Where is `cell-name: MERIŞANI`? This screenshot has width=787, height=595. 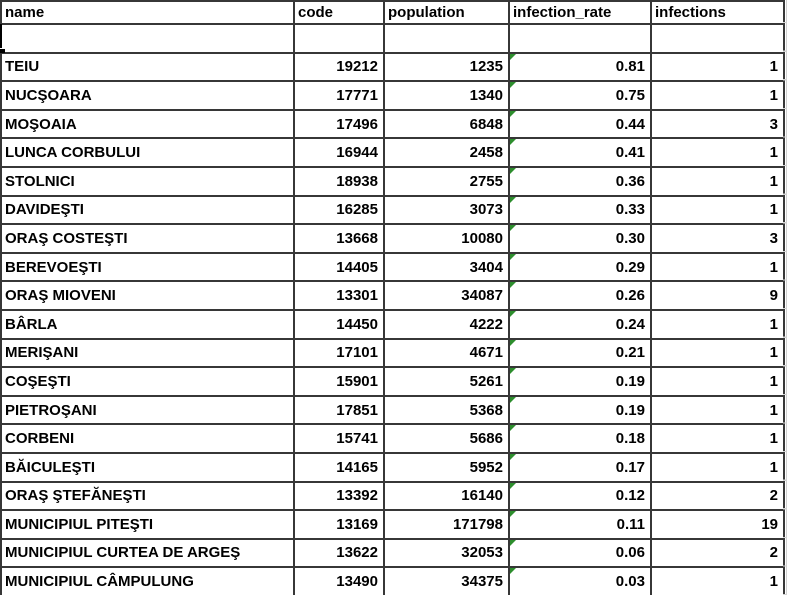
cell-name: MERIŞANI is located at coordinates (147, 353).